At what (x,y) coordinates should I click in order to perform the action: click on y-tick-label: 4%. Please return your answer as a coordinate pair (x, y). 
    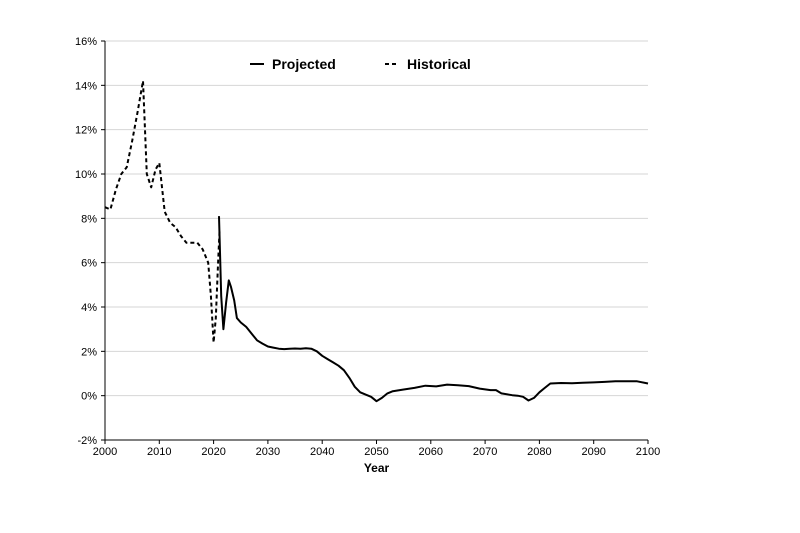
    Looking at the image, I should click on (89, 308).